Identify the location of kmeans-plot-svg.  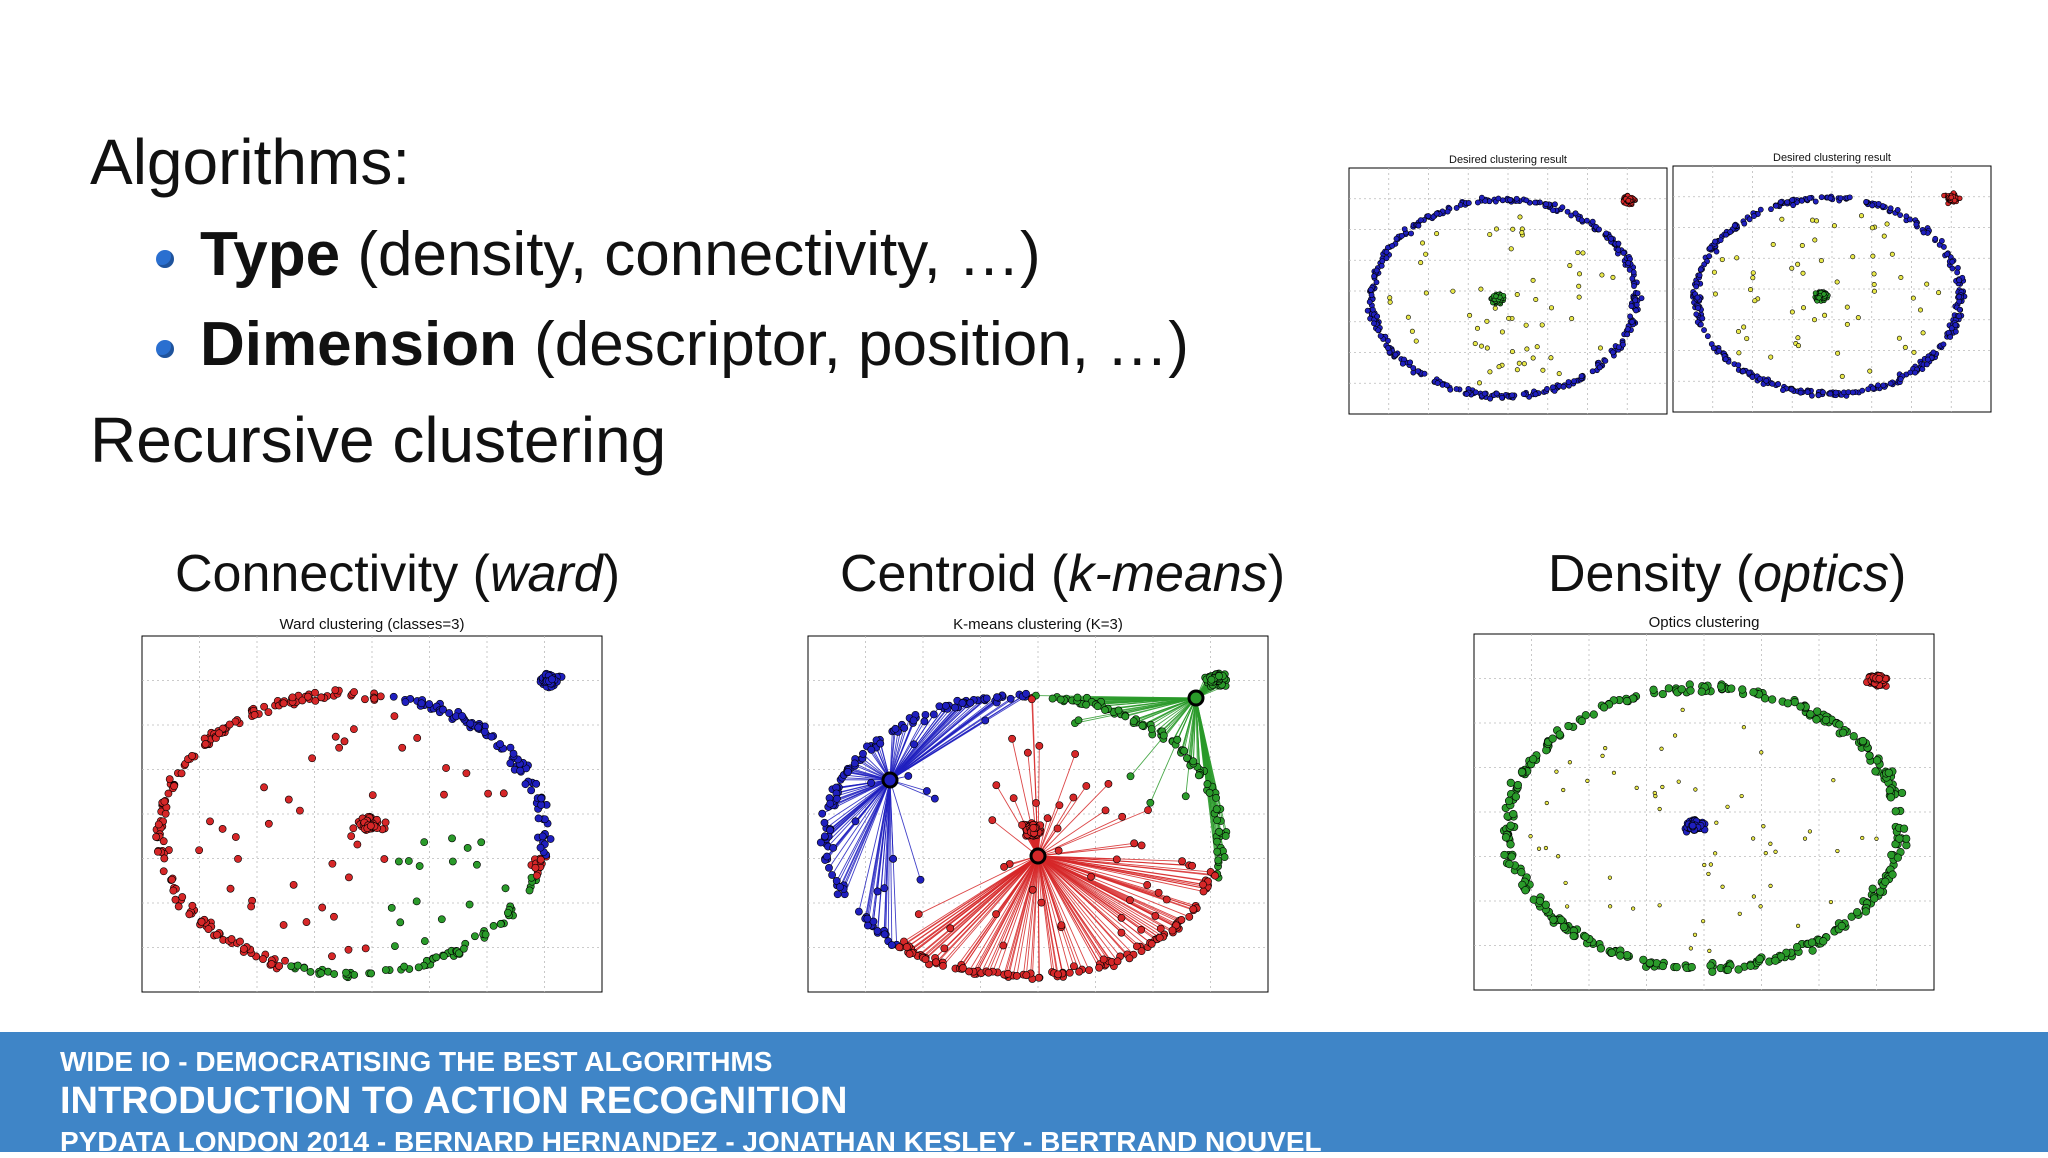
(1038, 814).